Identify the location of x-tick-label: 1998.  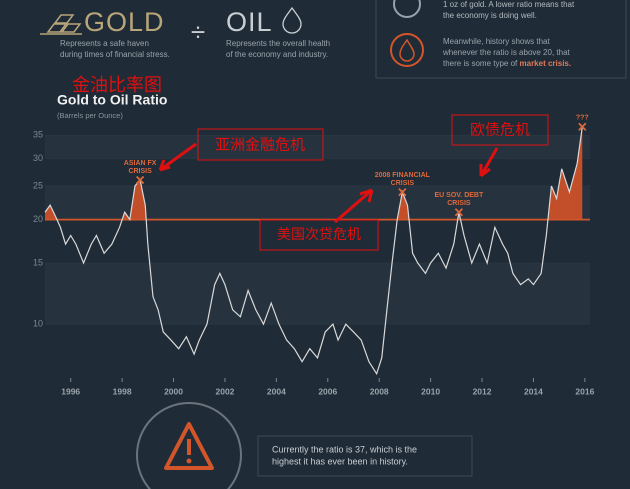
(122, 391).